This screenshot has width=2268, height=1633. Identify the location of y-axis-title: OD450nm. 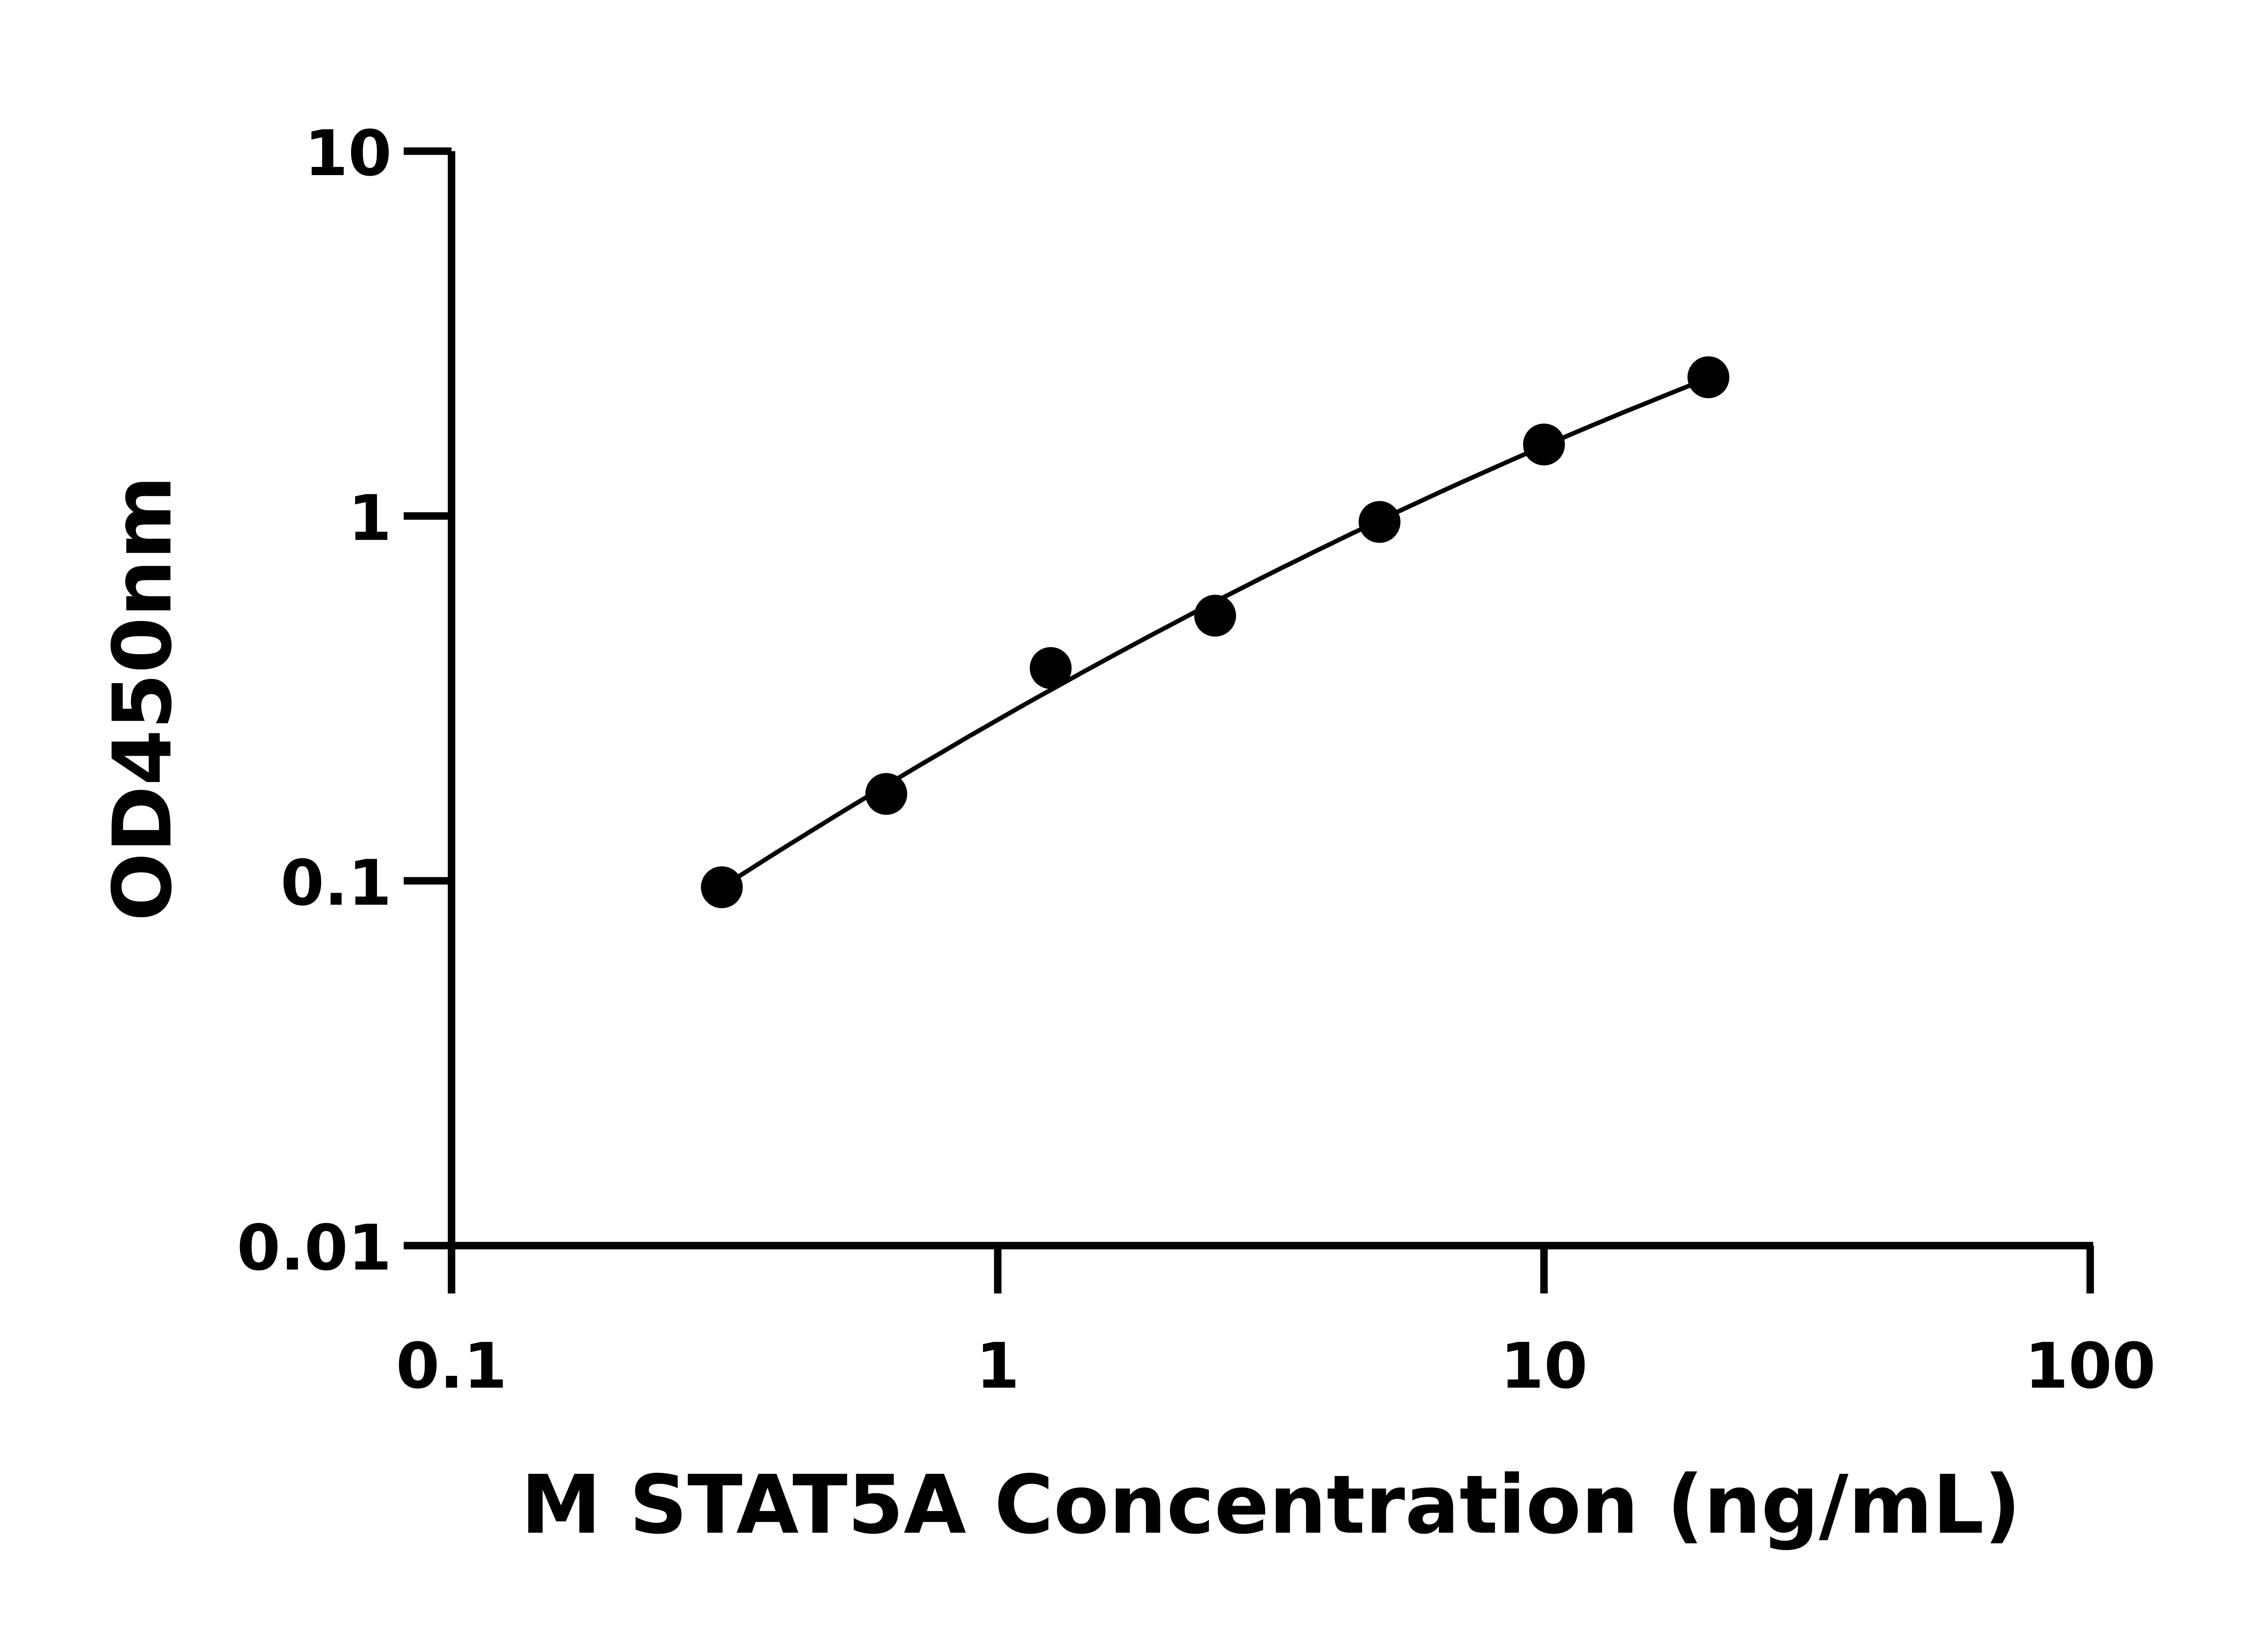
(143, 698).